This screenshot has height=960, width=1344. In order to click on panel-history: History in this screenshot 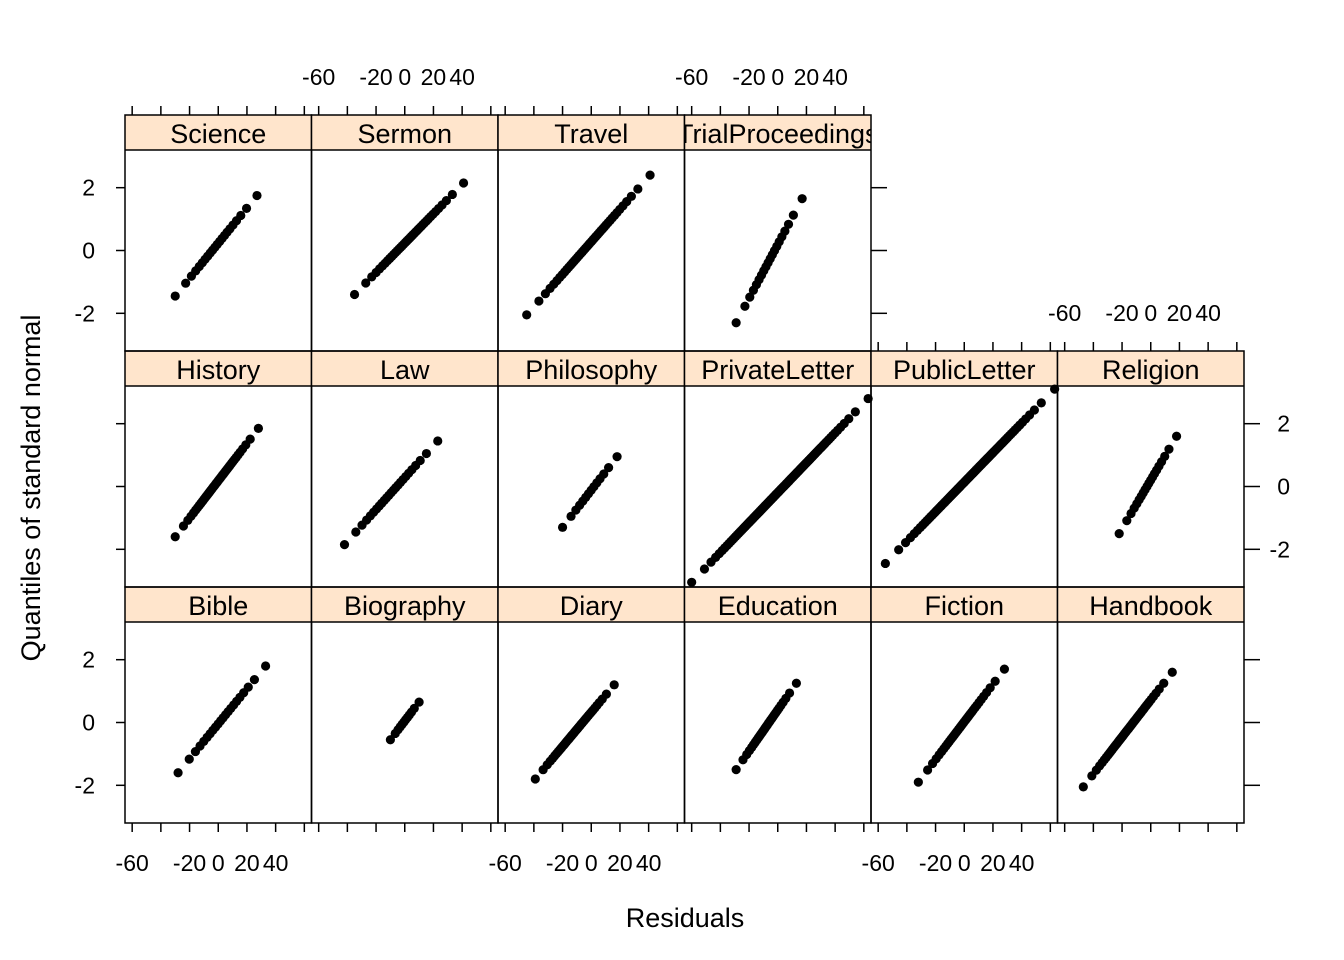, I will do `click(214, 469)`.